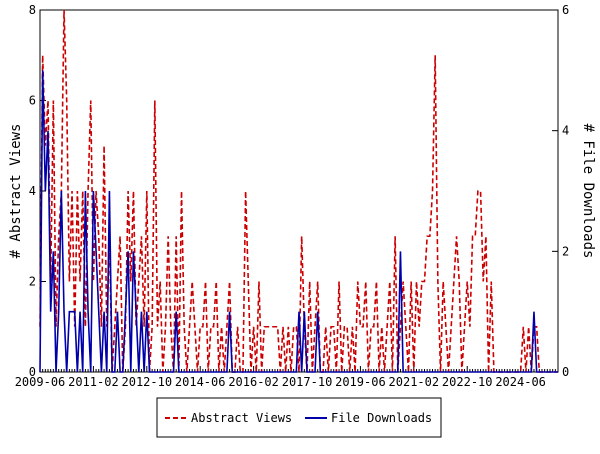 The image size is (600, 454). I want to click on legend-box, so click(299, 417).